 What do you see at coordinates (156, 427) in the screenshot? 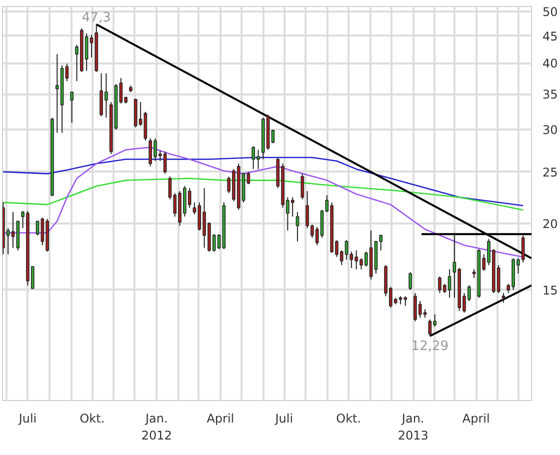
I see `x-tick-label: Jan. 2012` at bounding box center [156, 427].